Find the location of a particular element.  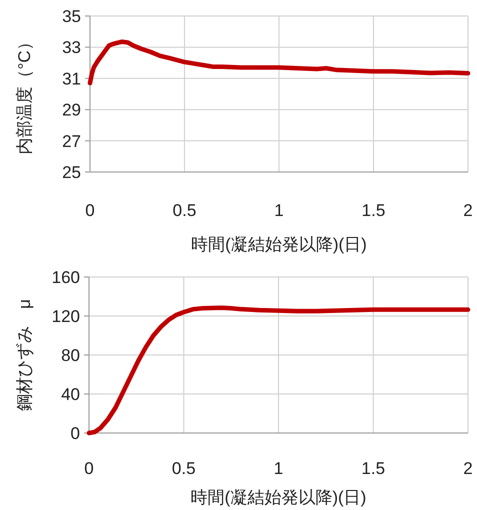

y-tick-label: 27 is located at coordinates (71, 141).